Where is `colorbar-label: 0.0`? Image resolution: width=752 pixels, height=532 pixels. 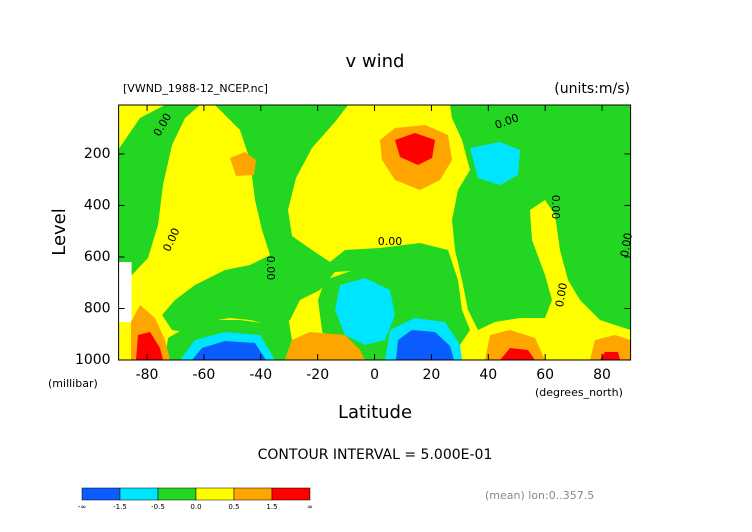 colorbar-label: 0.0 is located at coordinates (195, 507).